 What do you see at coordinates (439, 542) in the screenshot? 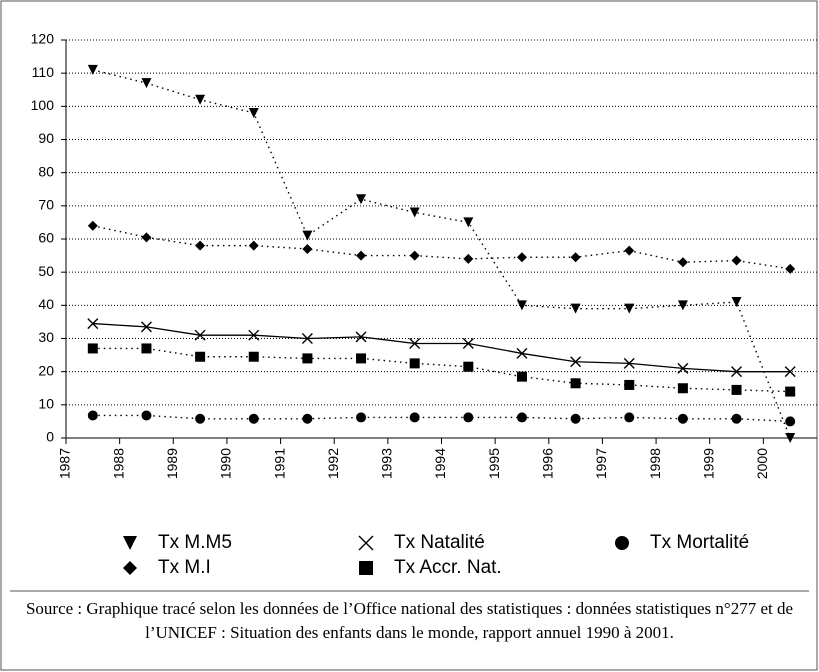
I see `legend-label: Tx Natalité` at bounding box center [439, 542].